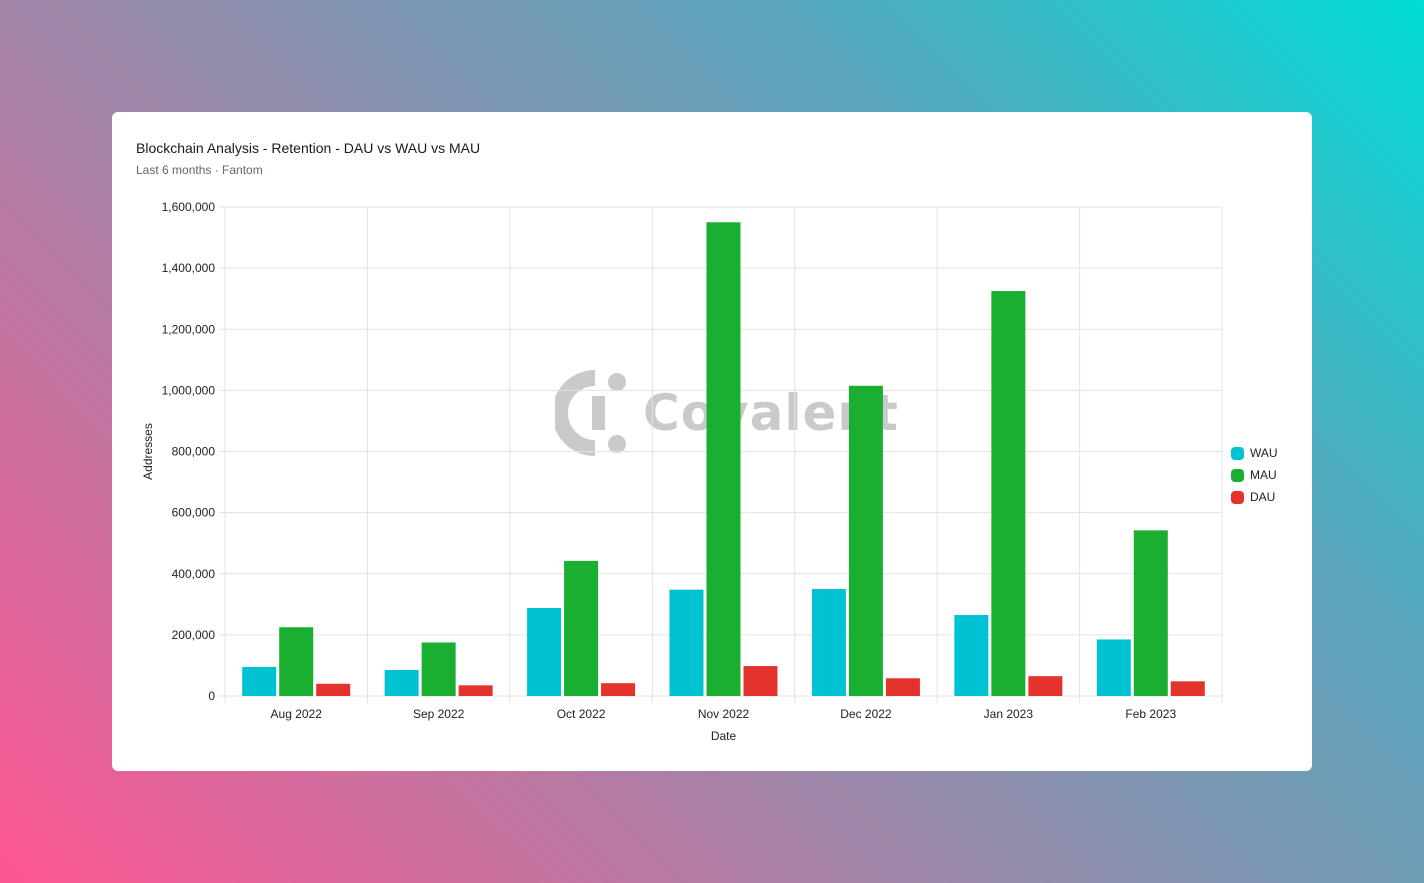 The image size is (1424, 883). What do you see at coordinates (1009, 714) in the screenshot?
I see `x-tick-label: Jan 2023` at bounding box center [1009, 714].